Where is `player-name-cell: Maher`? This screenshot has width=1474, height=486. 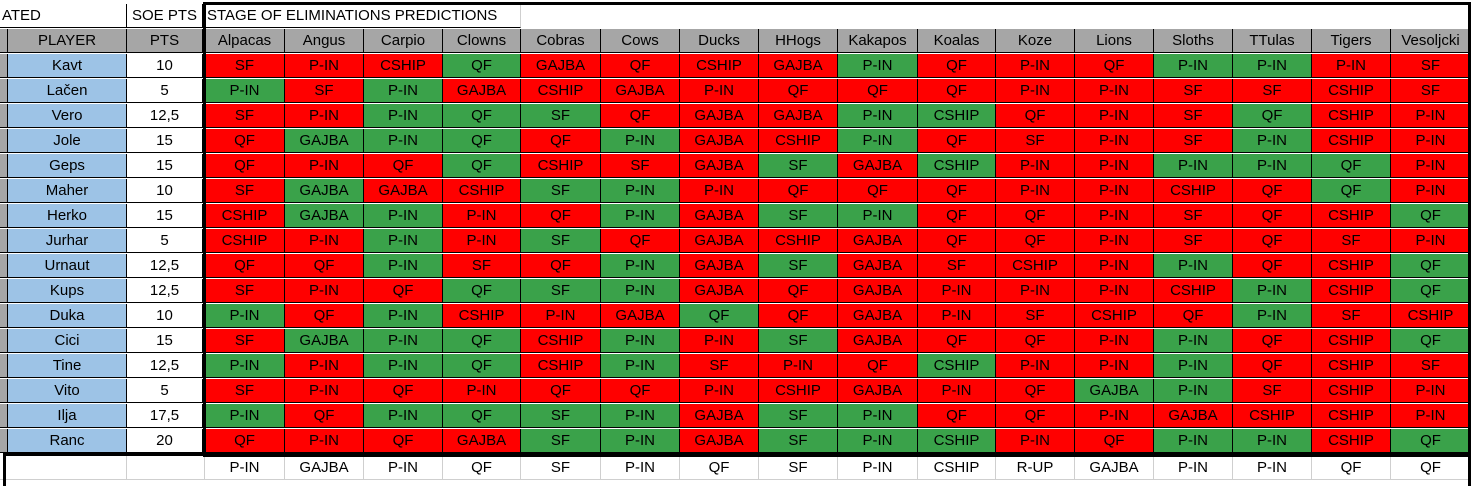 player-name-cell: Maher is located at coordinates (67, 191).